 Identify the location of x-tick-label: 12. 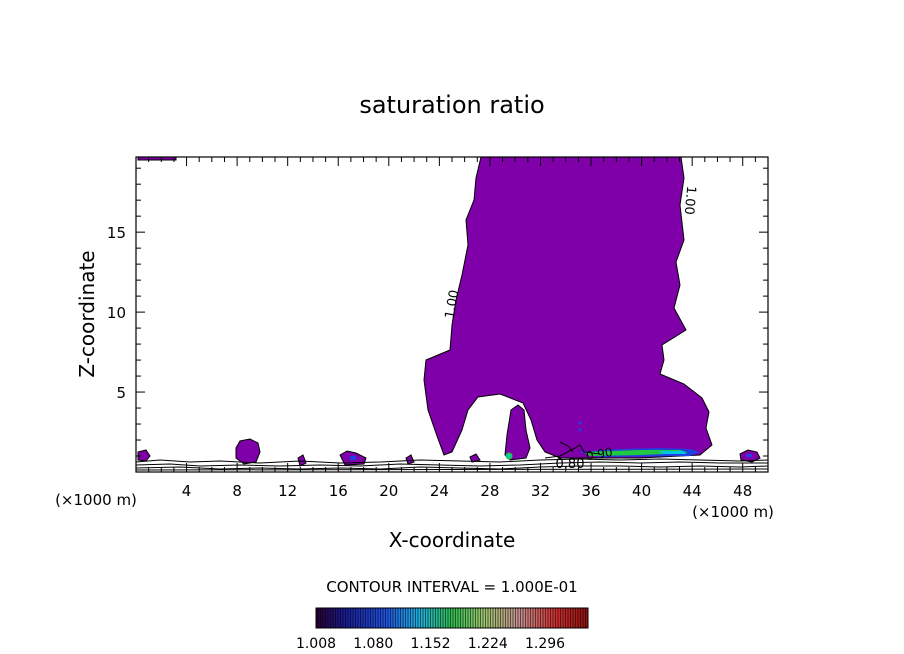
(287, 491).